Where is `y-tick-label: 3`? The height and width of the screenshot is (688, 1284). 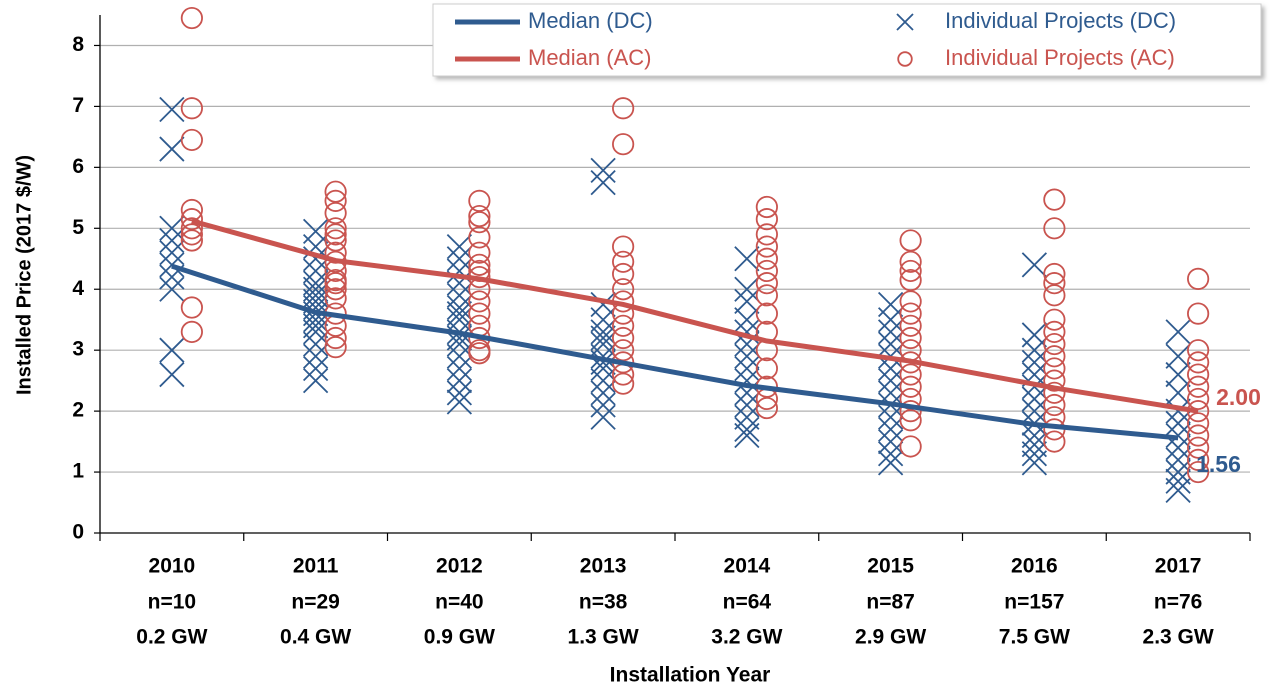 y-tick-label: 3 is located at coordinates (78, 349).